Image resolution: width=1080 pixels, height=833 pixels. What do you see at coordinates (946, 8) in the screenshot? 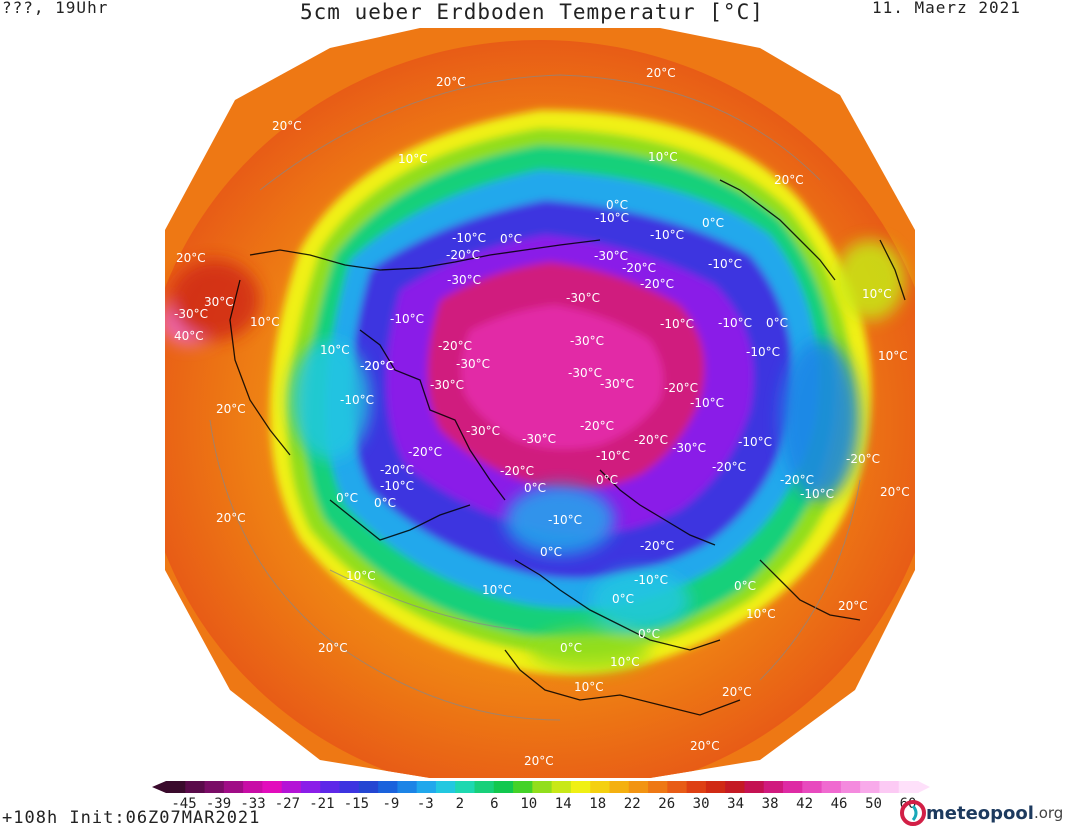
I see `forecast-date-label: 11. Maerz 2021` at bounding box center [946, 8].